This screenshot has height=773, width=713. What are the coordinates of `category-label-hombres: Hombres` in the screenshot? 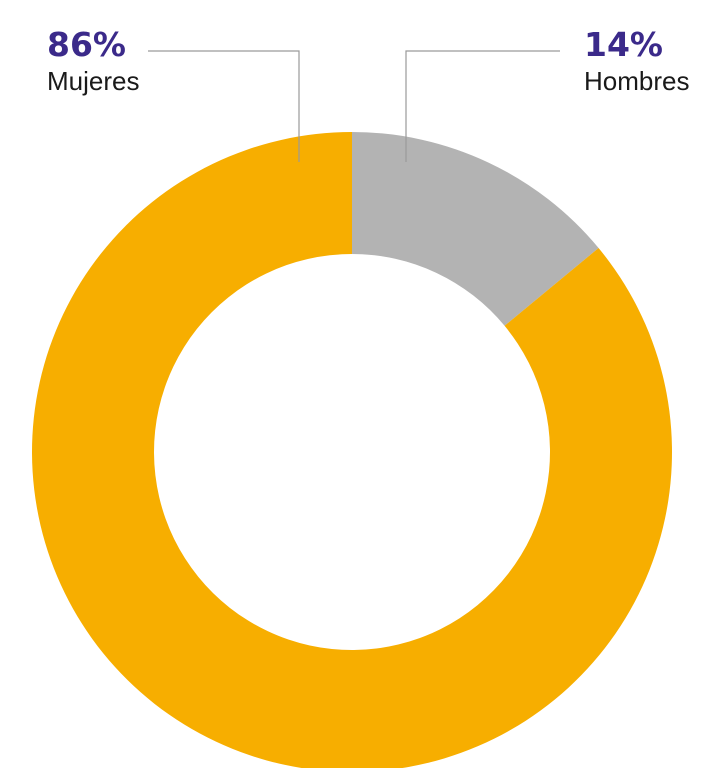 It's located at (636, 81).